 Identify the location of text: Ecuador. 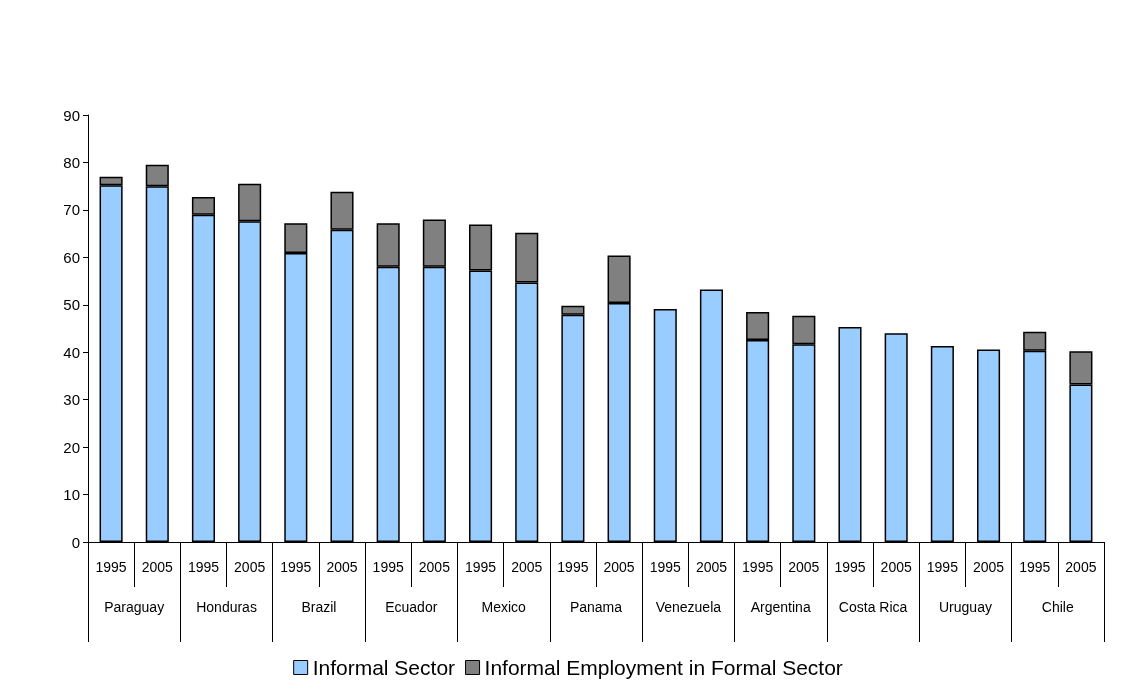
(411, 607).